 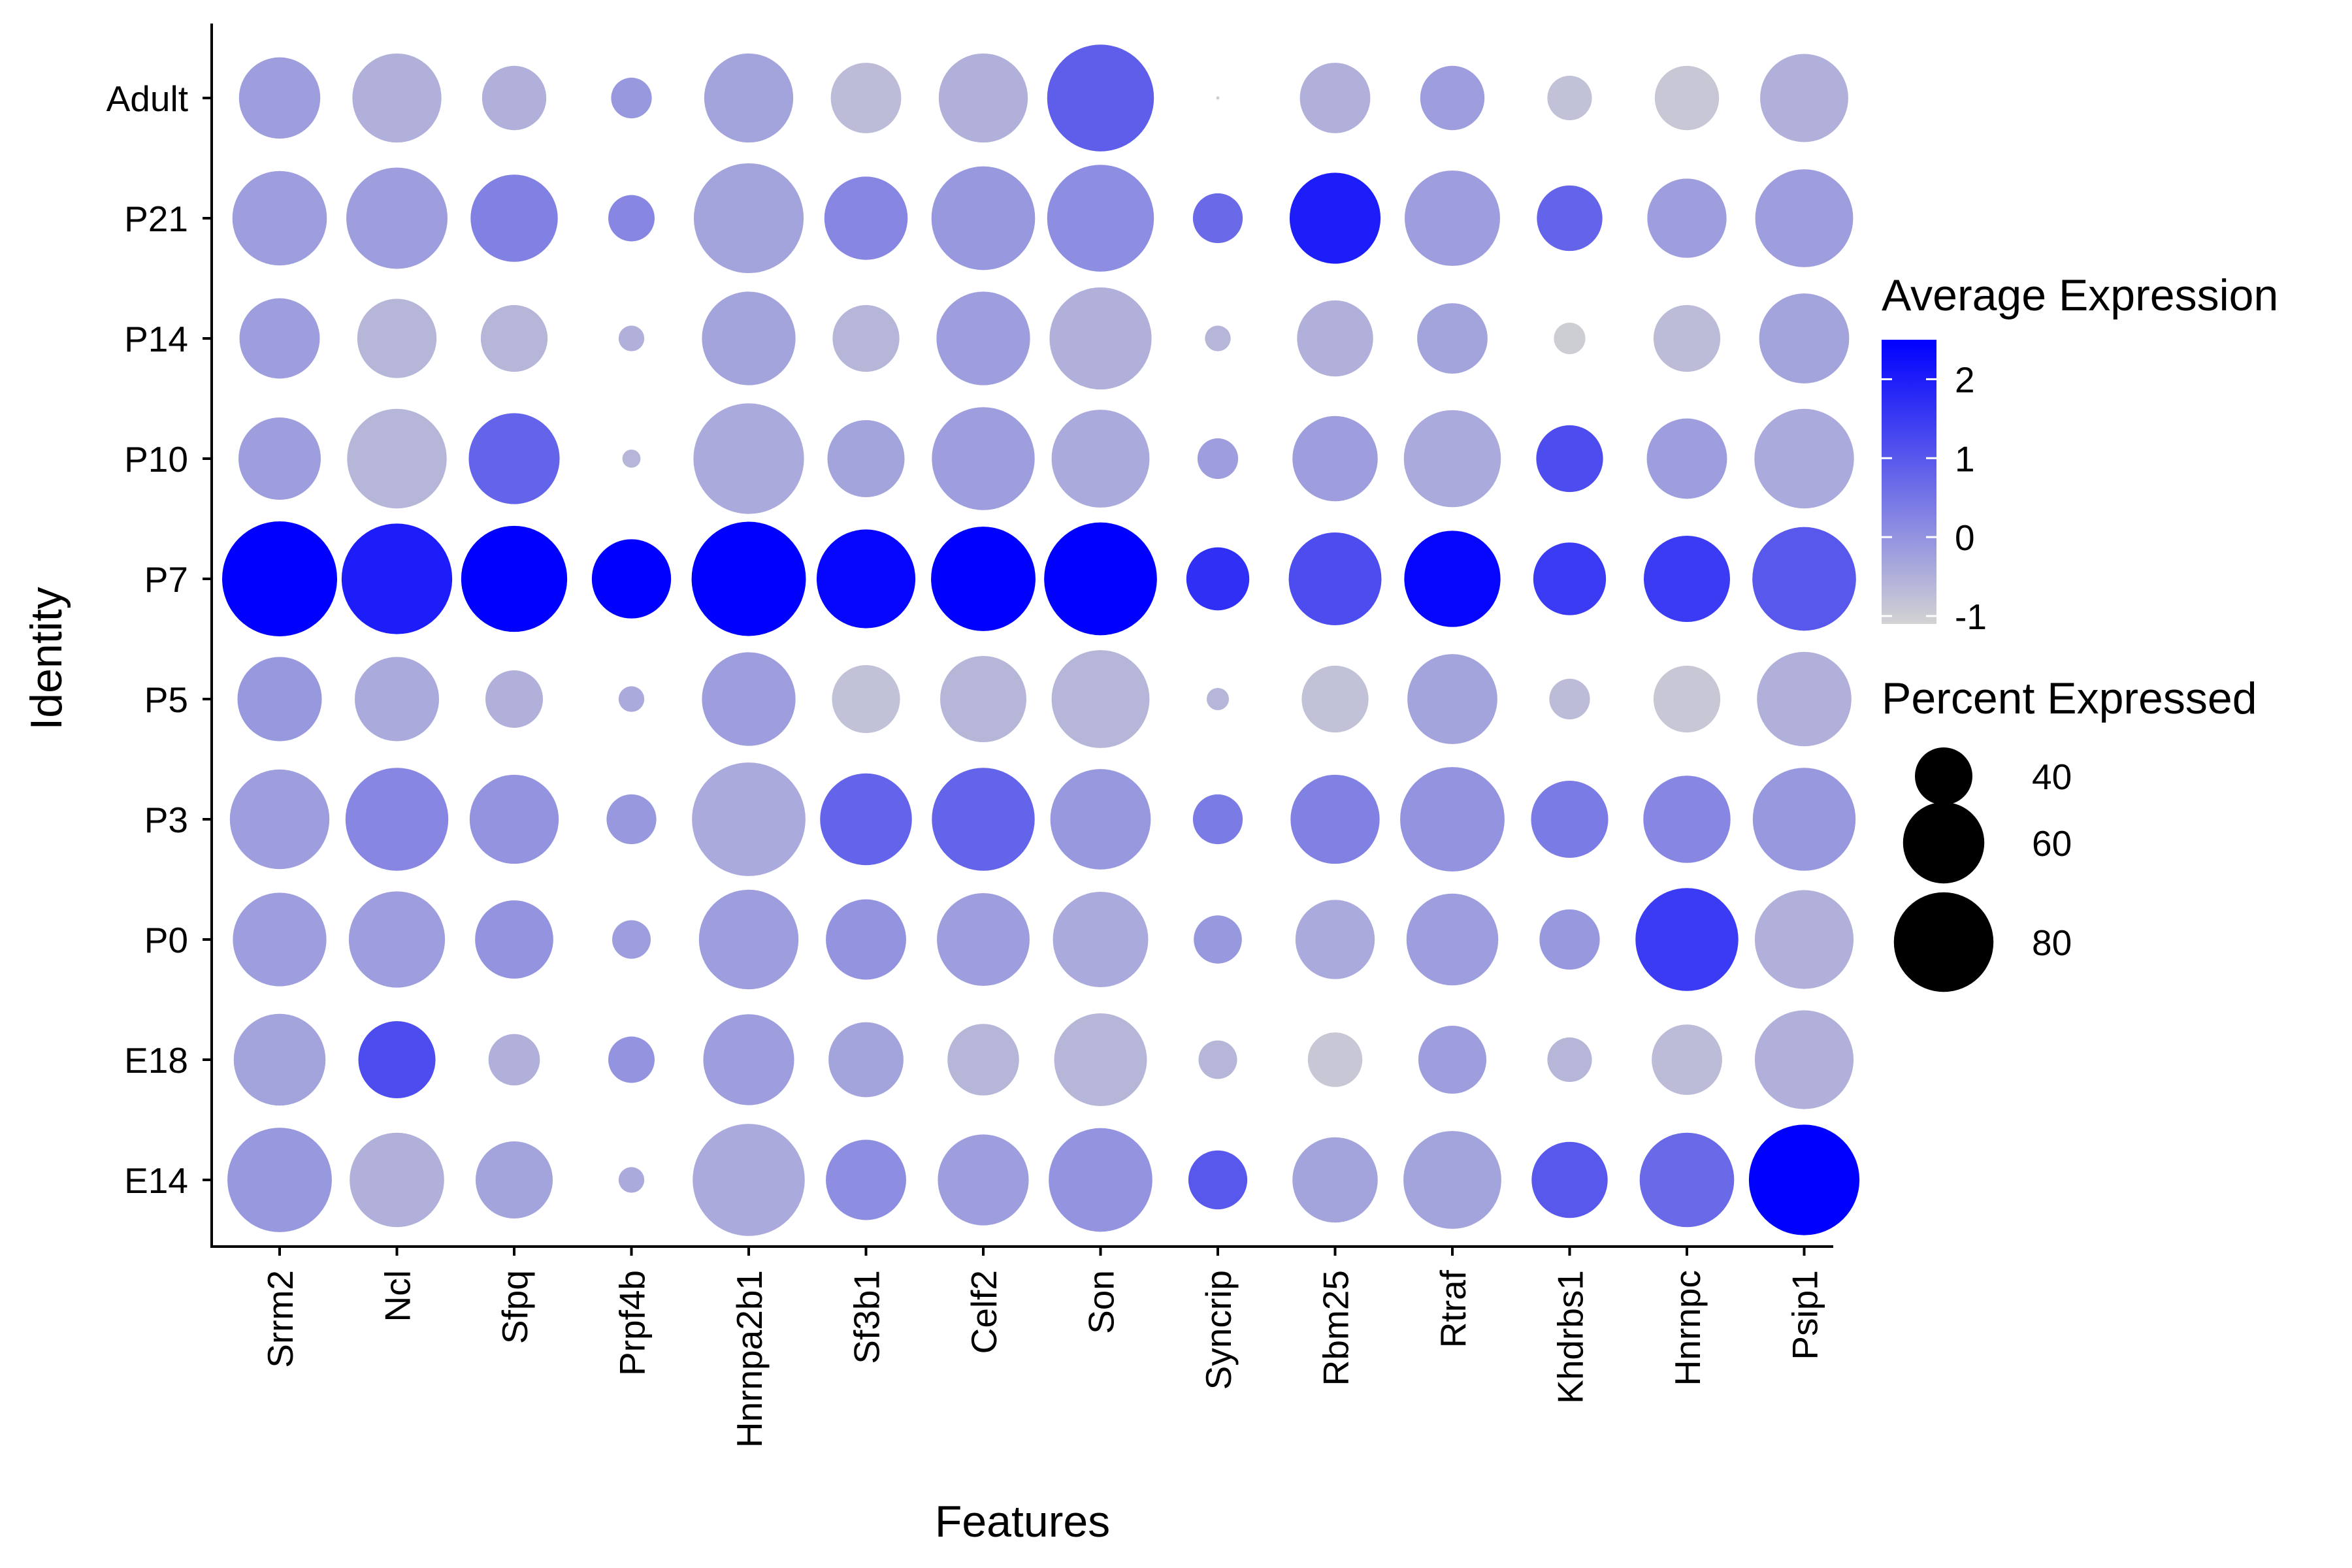 What do you see at coordinates (1335, 1059) in the screenshot?
I see `dot-E18-Rbm25` at bounding box center [1335, 1059].